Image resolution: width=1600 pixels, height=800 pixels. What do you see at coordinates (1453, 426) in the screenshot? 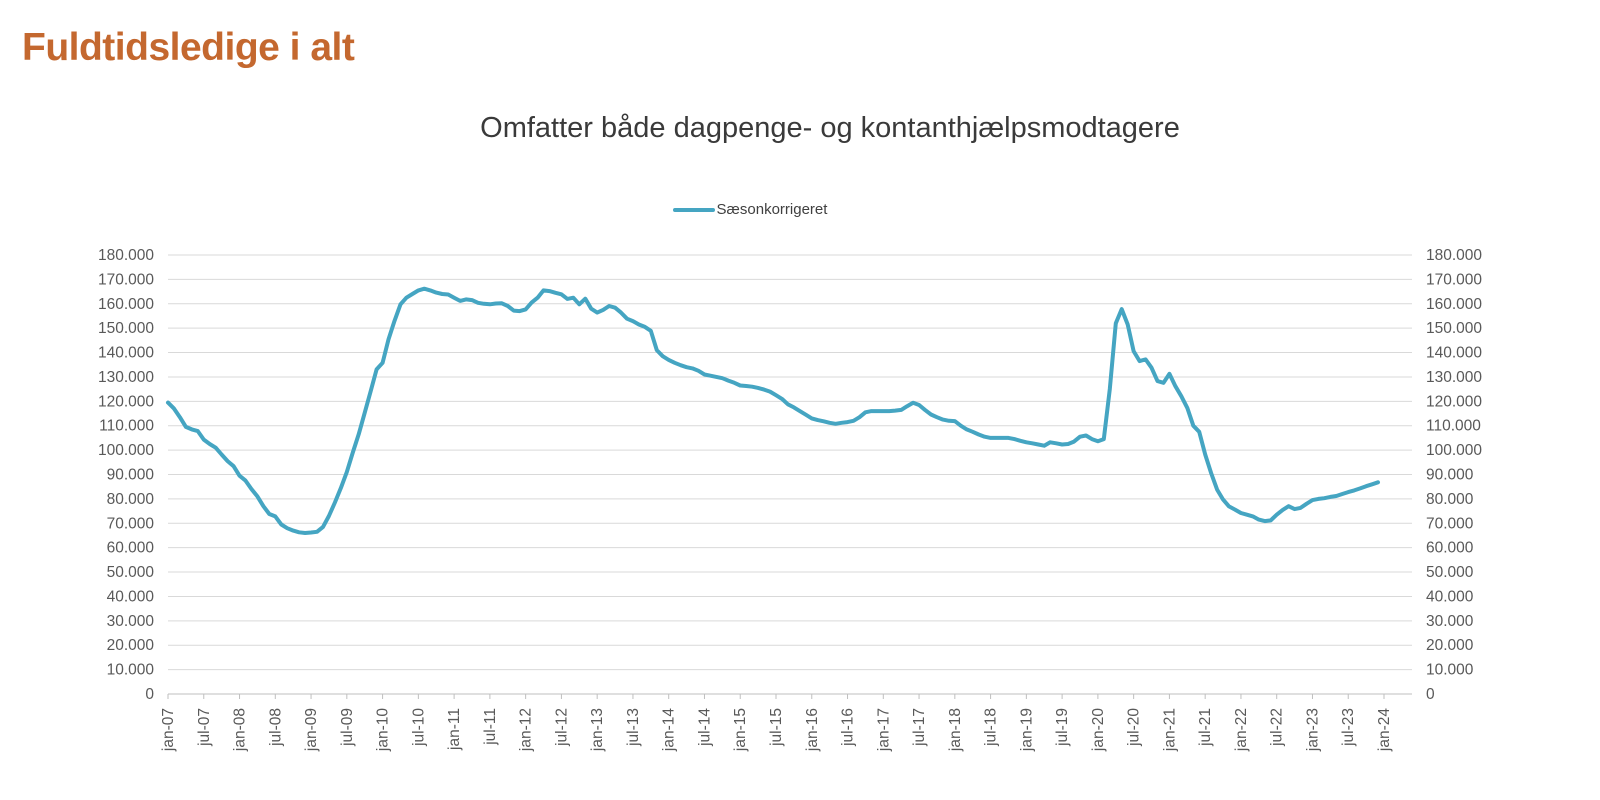
I see `y-tick-label-right: 110.000` at bounding box center [1453, 426].